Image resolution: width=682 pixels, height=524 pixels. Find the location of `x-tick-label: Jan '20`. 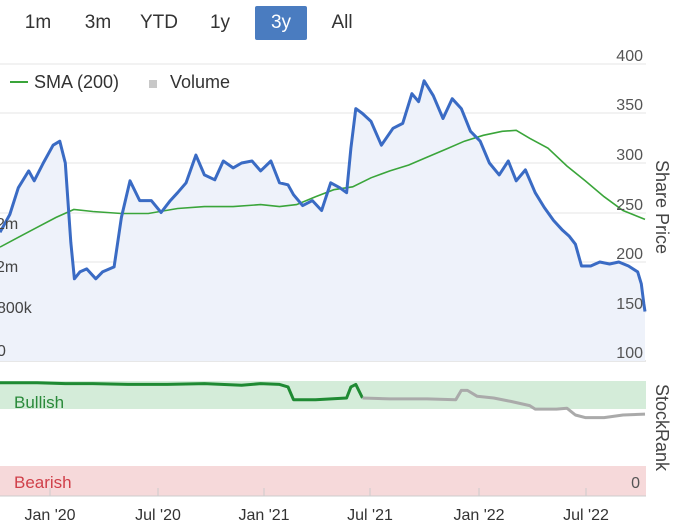

x-tick-label: Jan '20 is located at coordinates (49, 515).